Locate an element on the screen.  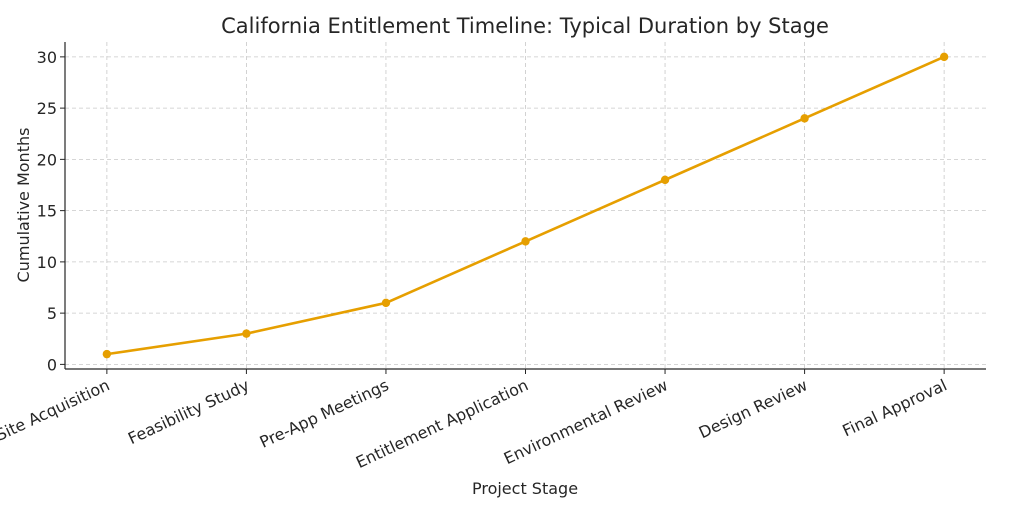
x-tick-label: Site Acquisition is located at coordinates (56, 409).